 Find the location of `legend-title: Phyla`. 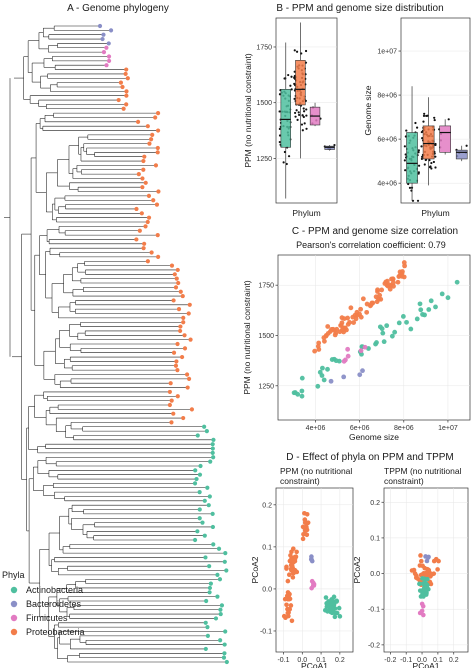

legend-title: Phyla is located at coordinates (13, 575).